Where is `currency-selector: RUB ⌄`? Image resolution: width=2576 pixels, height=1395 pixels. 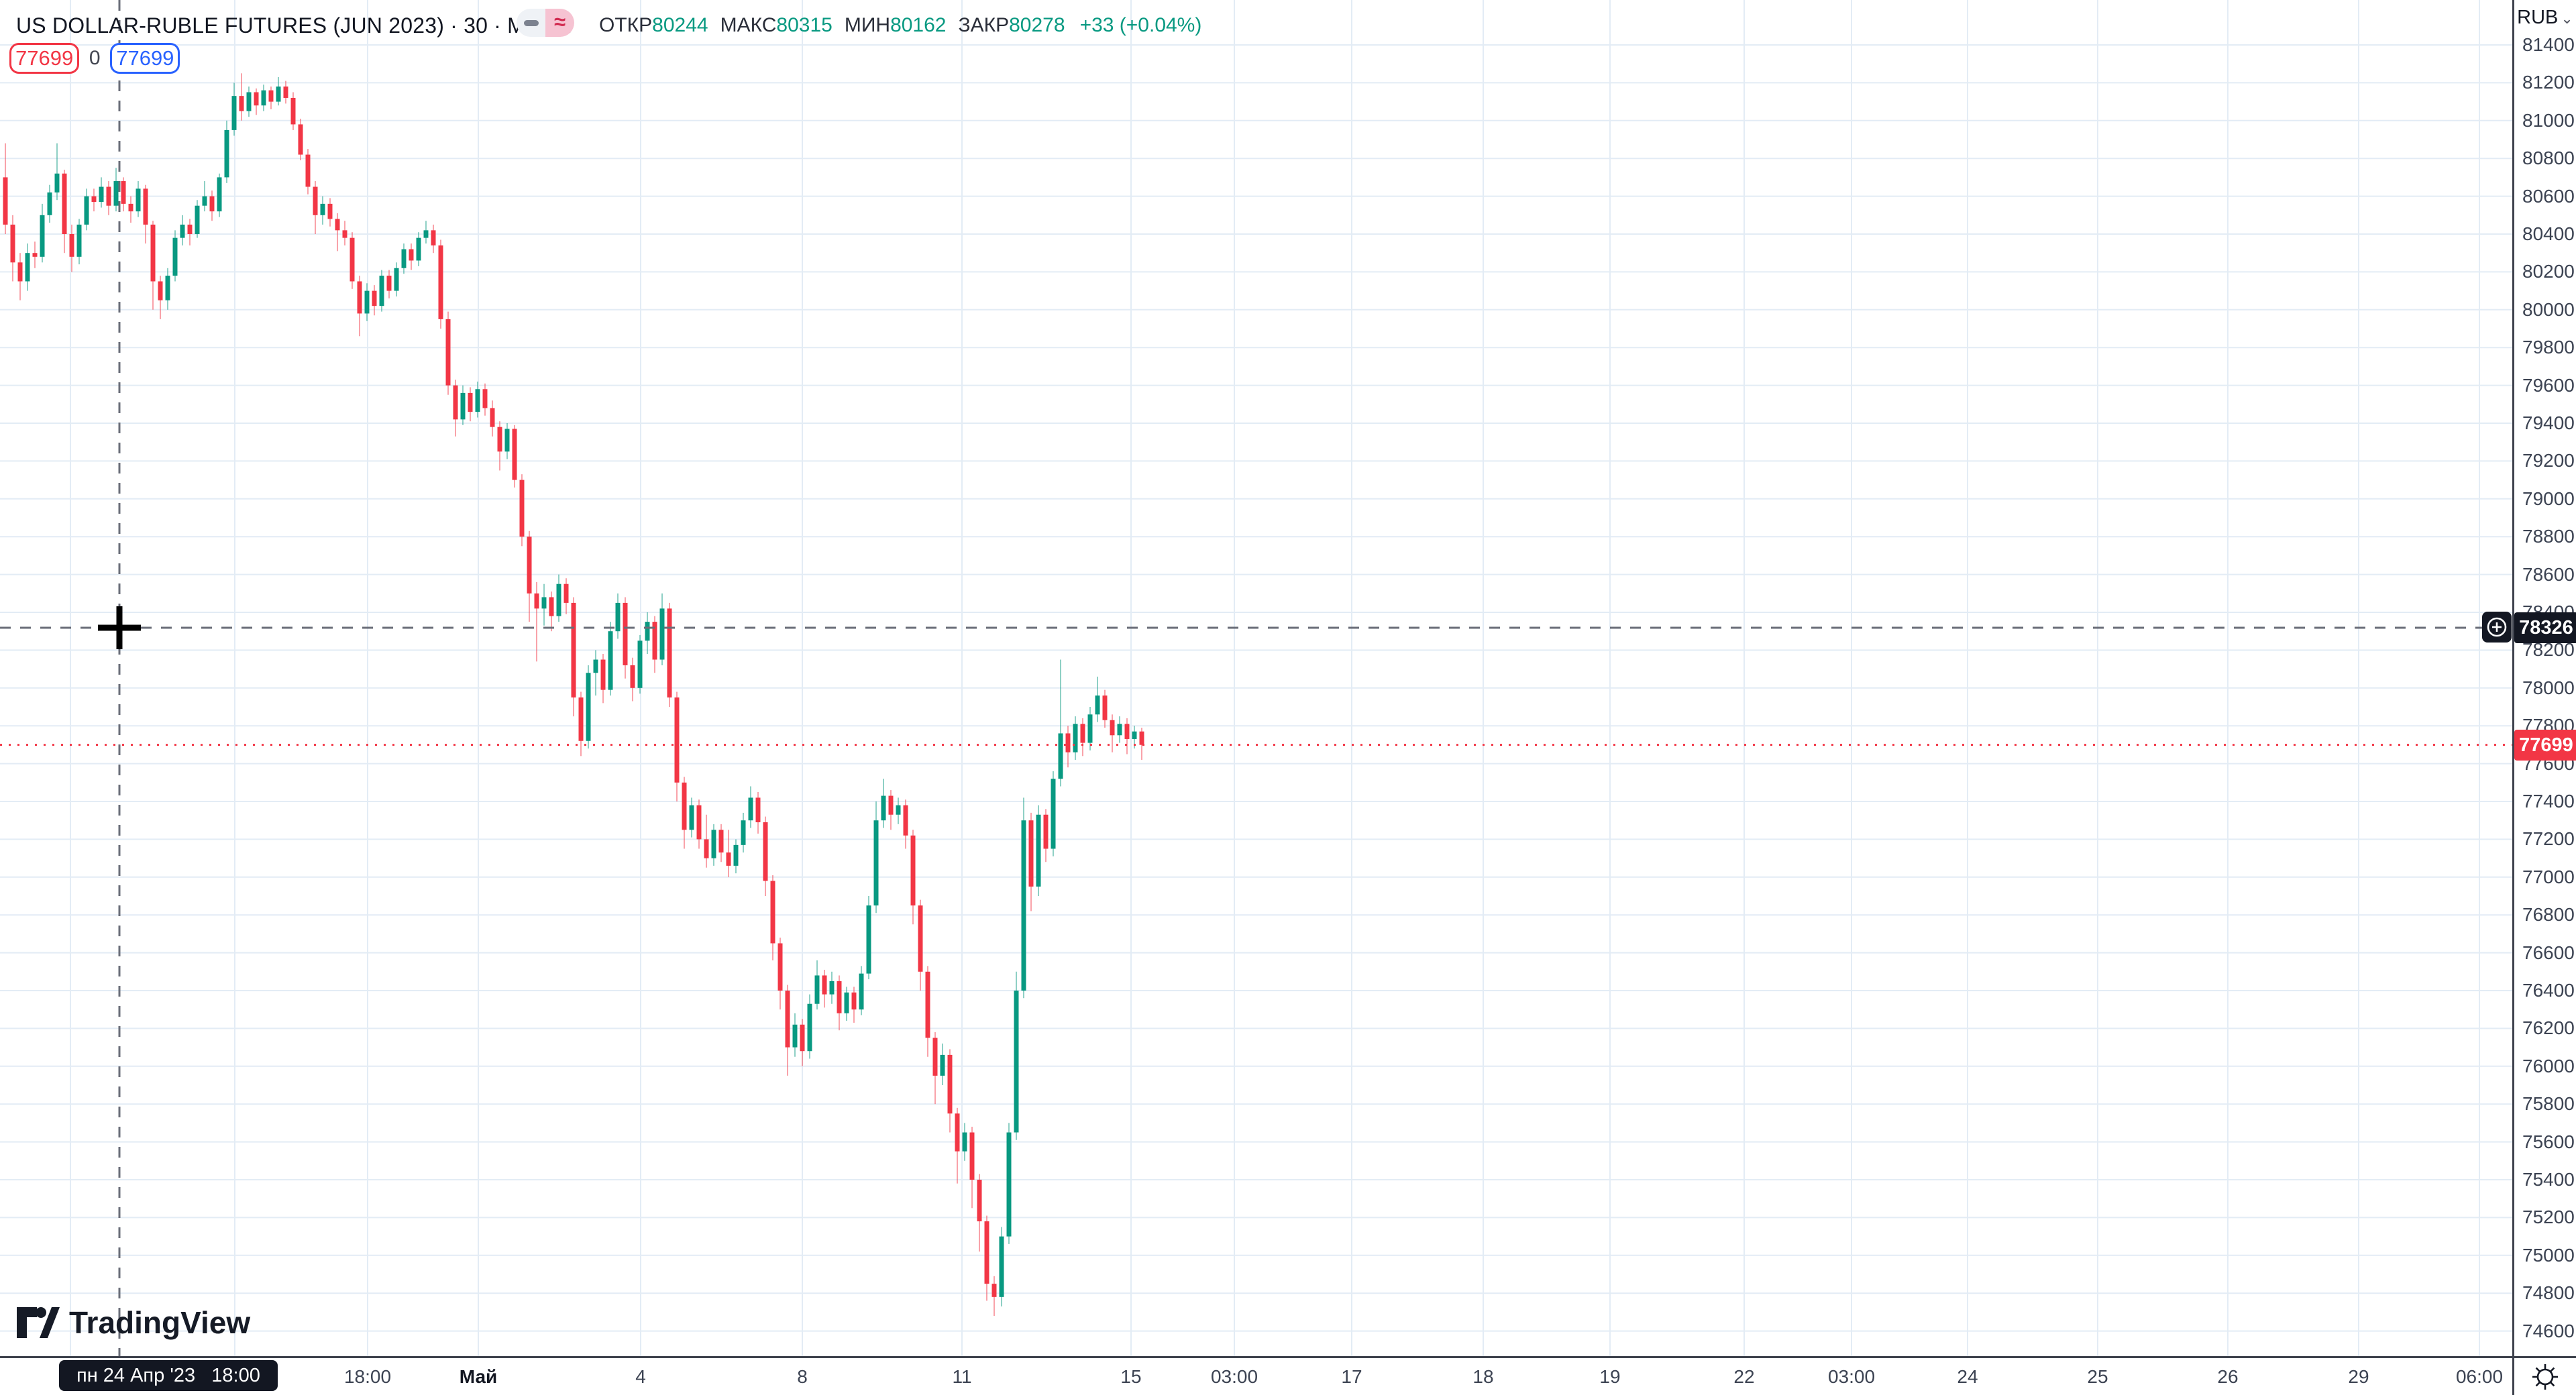 currency-selector: RUB ⌄ is located at coordinates (2545, 18).